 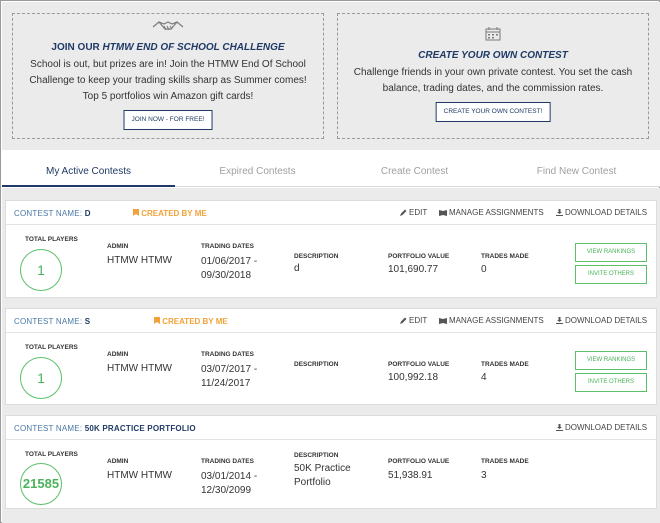 What do you see at coordinates (493, 36) in the screenshot?
I see `calendar-icon` at bounding box center [493, 36].